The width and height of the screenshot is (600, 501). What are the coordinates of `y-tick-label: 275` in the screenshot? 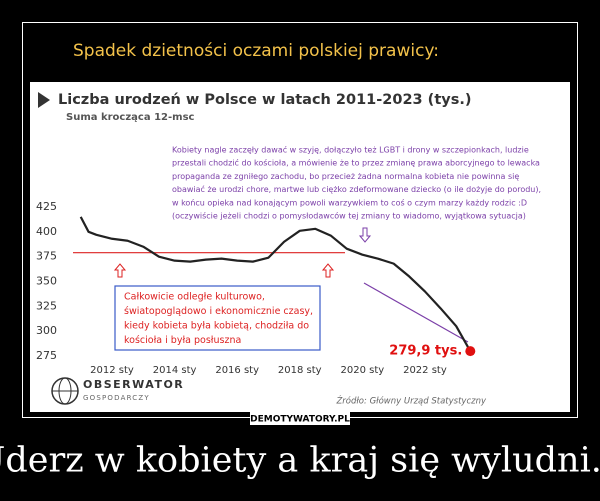 It's located at (46, 355).